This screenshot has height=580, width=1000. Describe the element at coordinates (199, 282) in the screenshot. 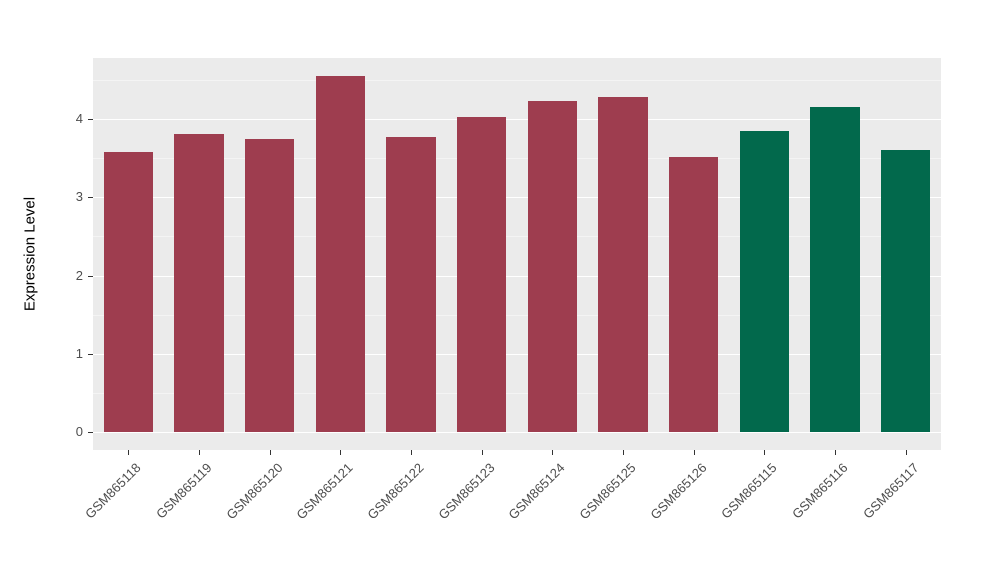

I see `bar-GSM865119` at that location.